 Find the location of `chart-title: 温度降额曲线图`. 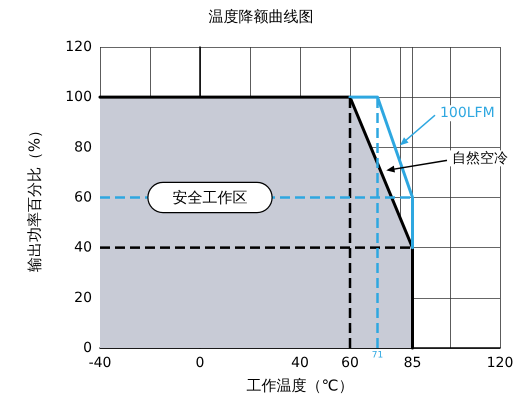

chart-title: 温度降额曲线图 is located at coordinates (261, 17).